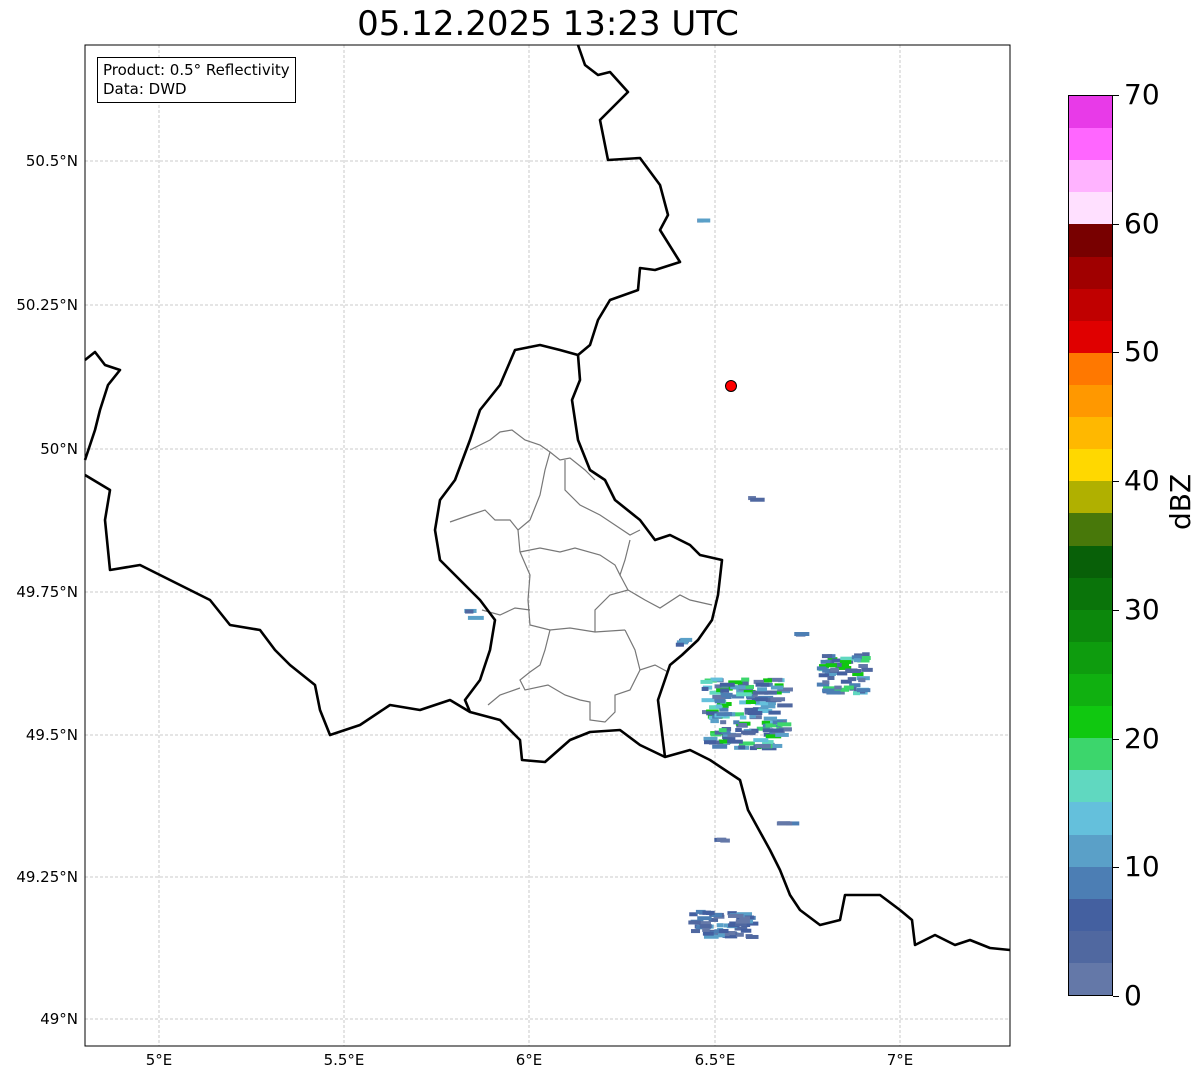 The width and height of the screenshot is (1202, 1081). I want to click on lat-label: 50.25°N, so click(47, 305).